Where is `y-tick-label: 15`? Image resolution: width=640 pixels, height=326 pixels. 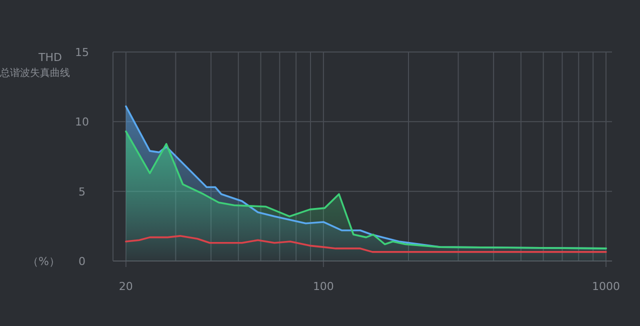 y-tick-label: 15 is located at coordinates (82, 52).